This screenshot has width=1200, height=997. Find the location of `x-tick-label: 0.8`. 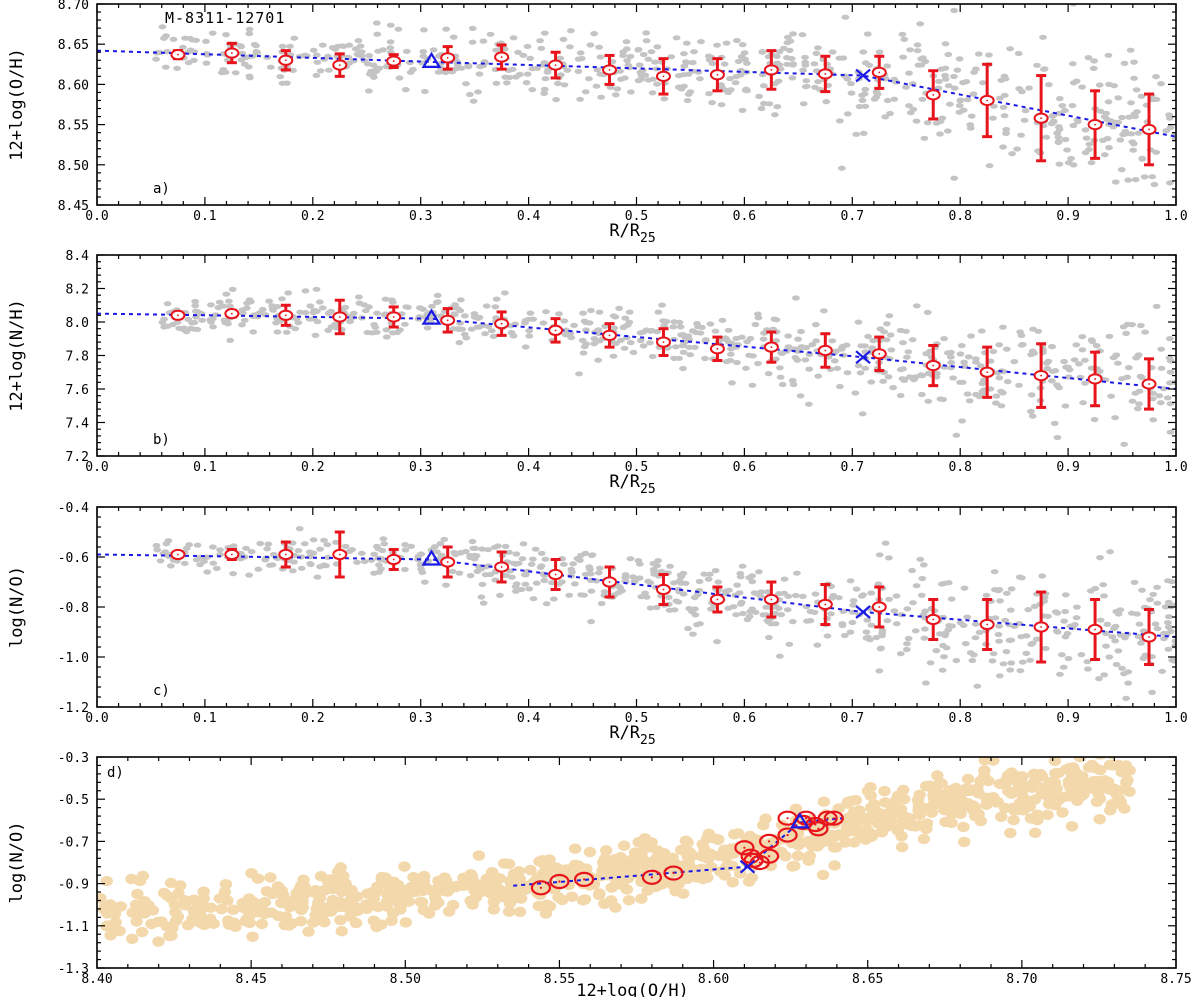

x-tick-label: 0.8 is located at coordinates (959, 718).